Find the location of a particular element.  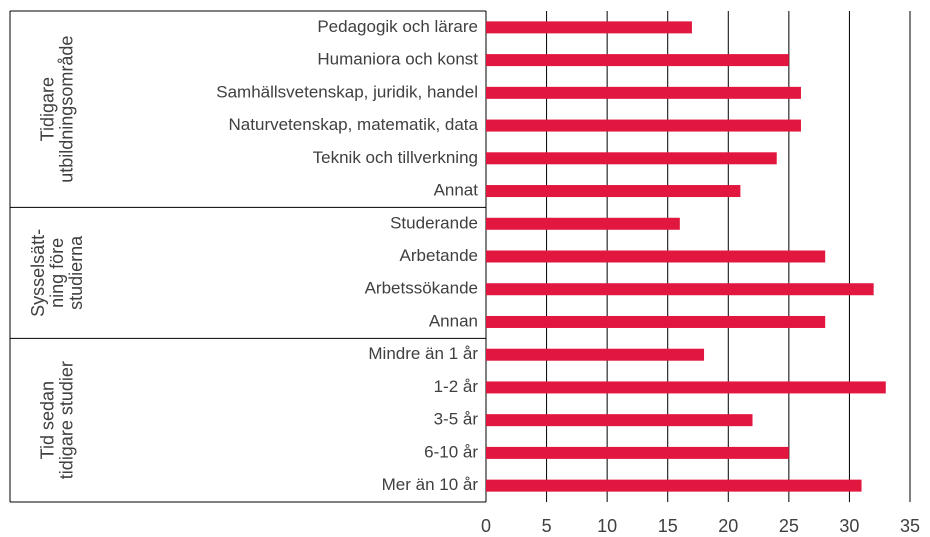

group-label-line: ning före is located at coordinates (57, 273).